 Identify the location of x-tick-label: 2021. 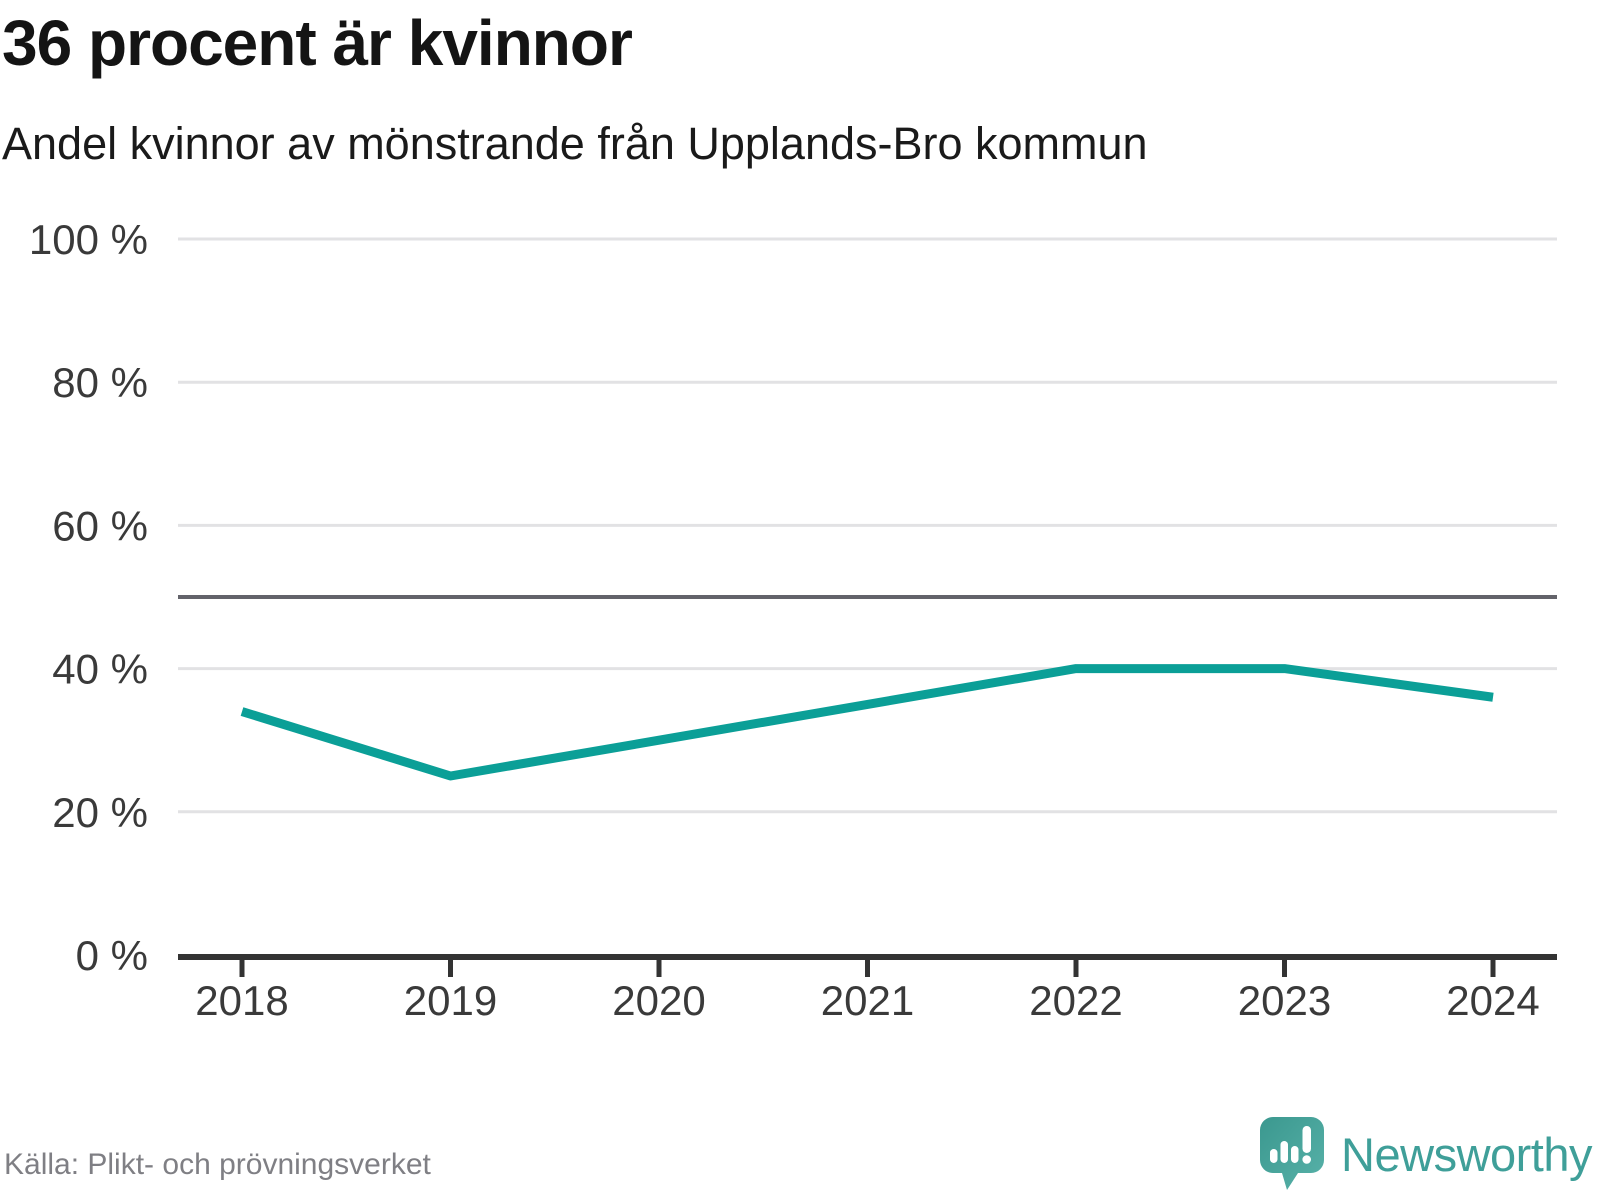
(867, 1000).